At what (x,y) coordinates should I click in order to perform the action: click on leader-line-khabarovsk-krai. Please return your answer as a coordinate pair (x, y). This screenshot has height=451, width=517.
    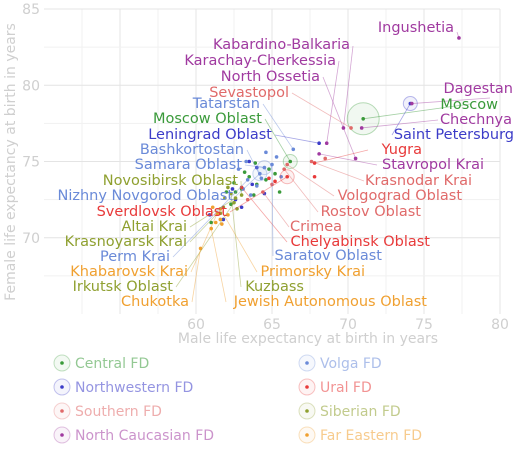
    Looking at the image, I should click on (204, 243).